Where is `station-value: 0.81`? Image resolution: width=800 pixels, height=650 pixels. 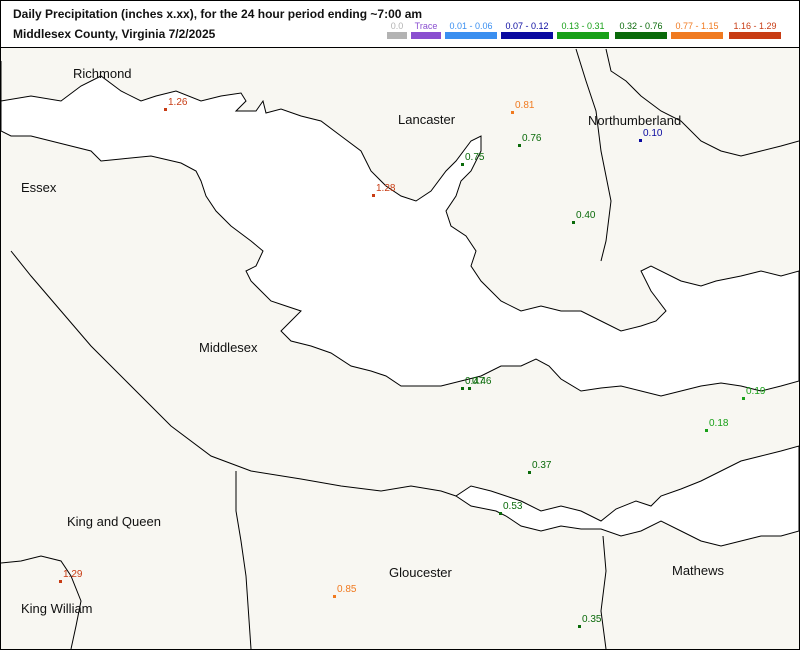 station-value: 0.81 is located at coordinates (525, 105).